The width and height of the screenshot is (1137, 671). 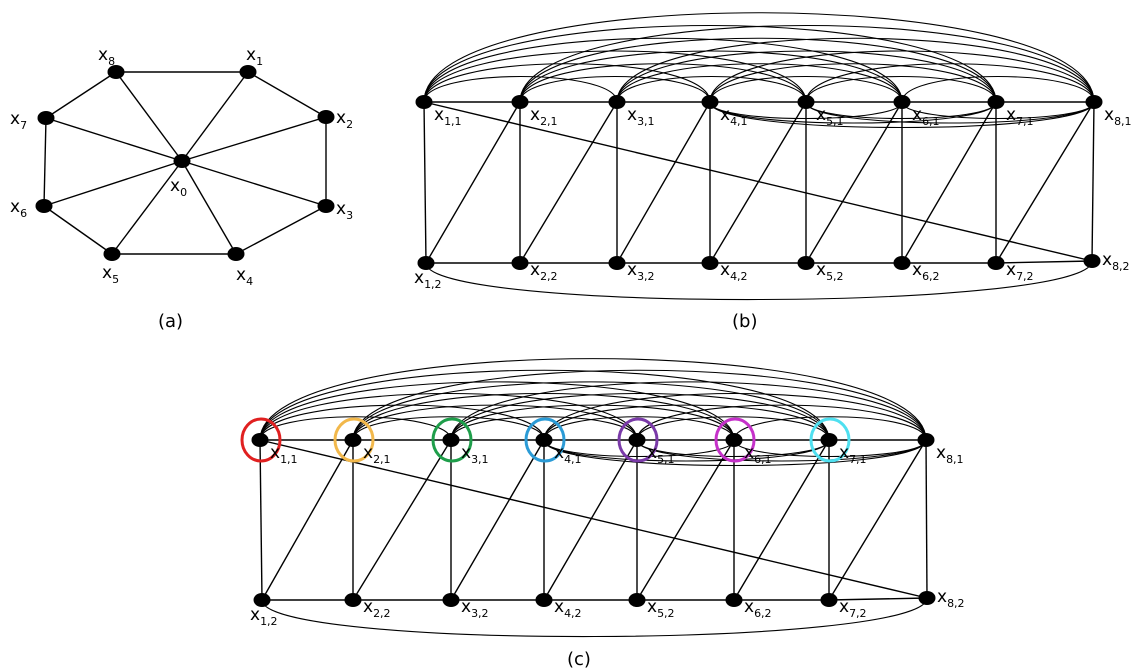 I want to click on cycle-edge-x5-x6, so click(x=78, y=230).